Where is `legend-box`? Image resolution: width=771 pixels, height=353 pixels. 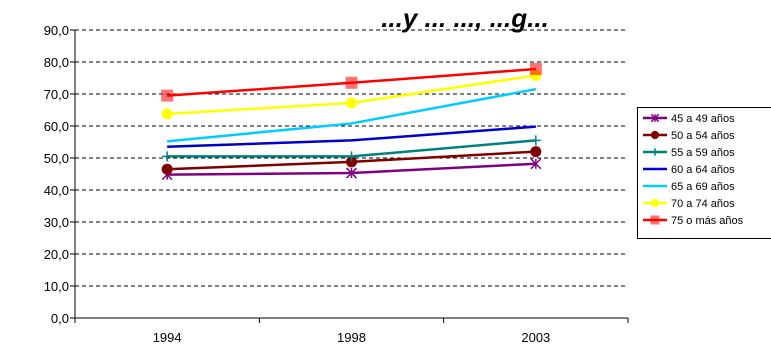
legend-box is located at coordinates (704, 173).